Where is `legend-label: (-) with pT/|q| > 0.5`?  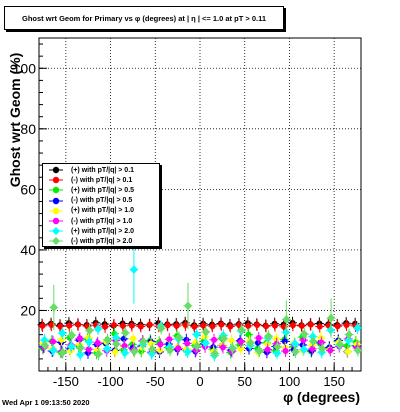
legend-label: (-) with pT/|q| > 0.5 is located at coordinates (102, 201).